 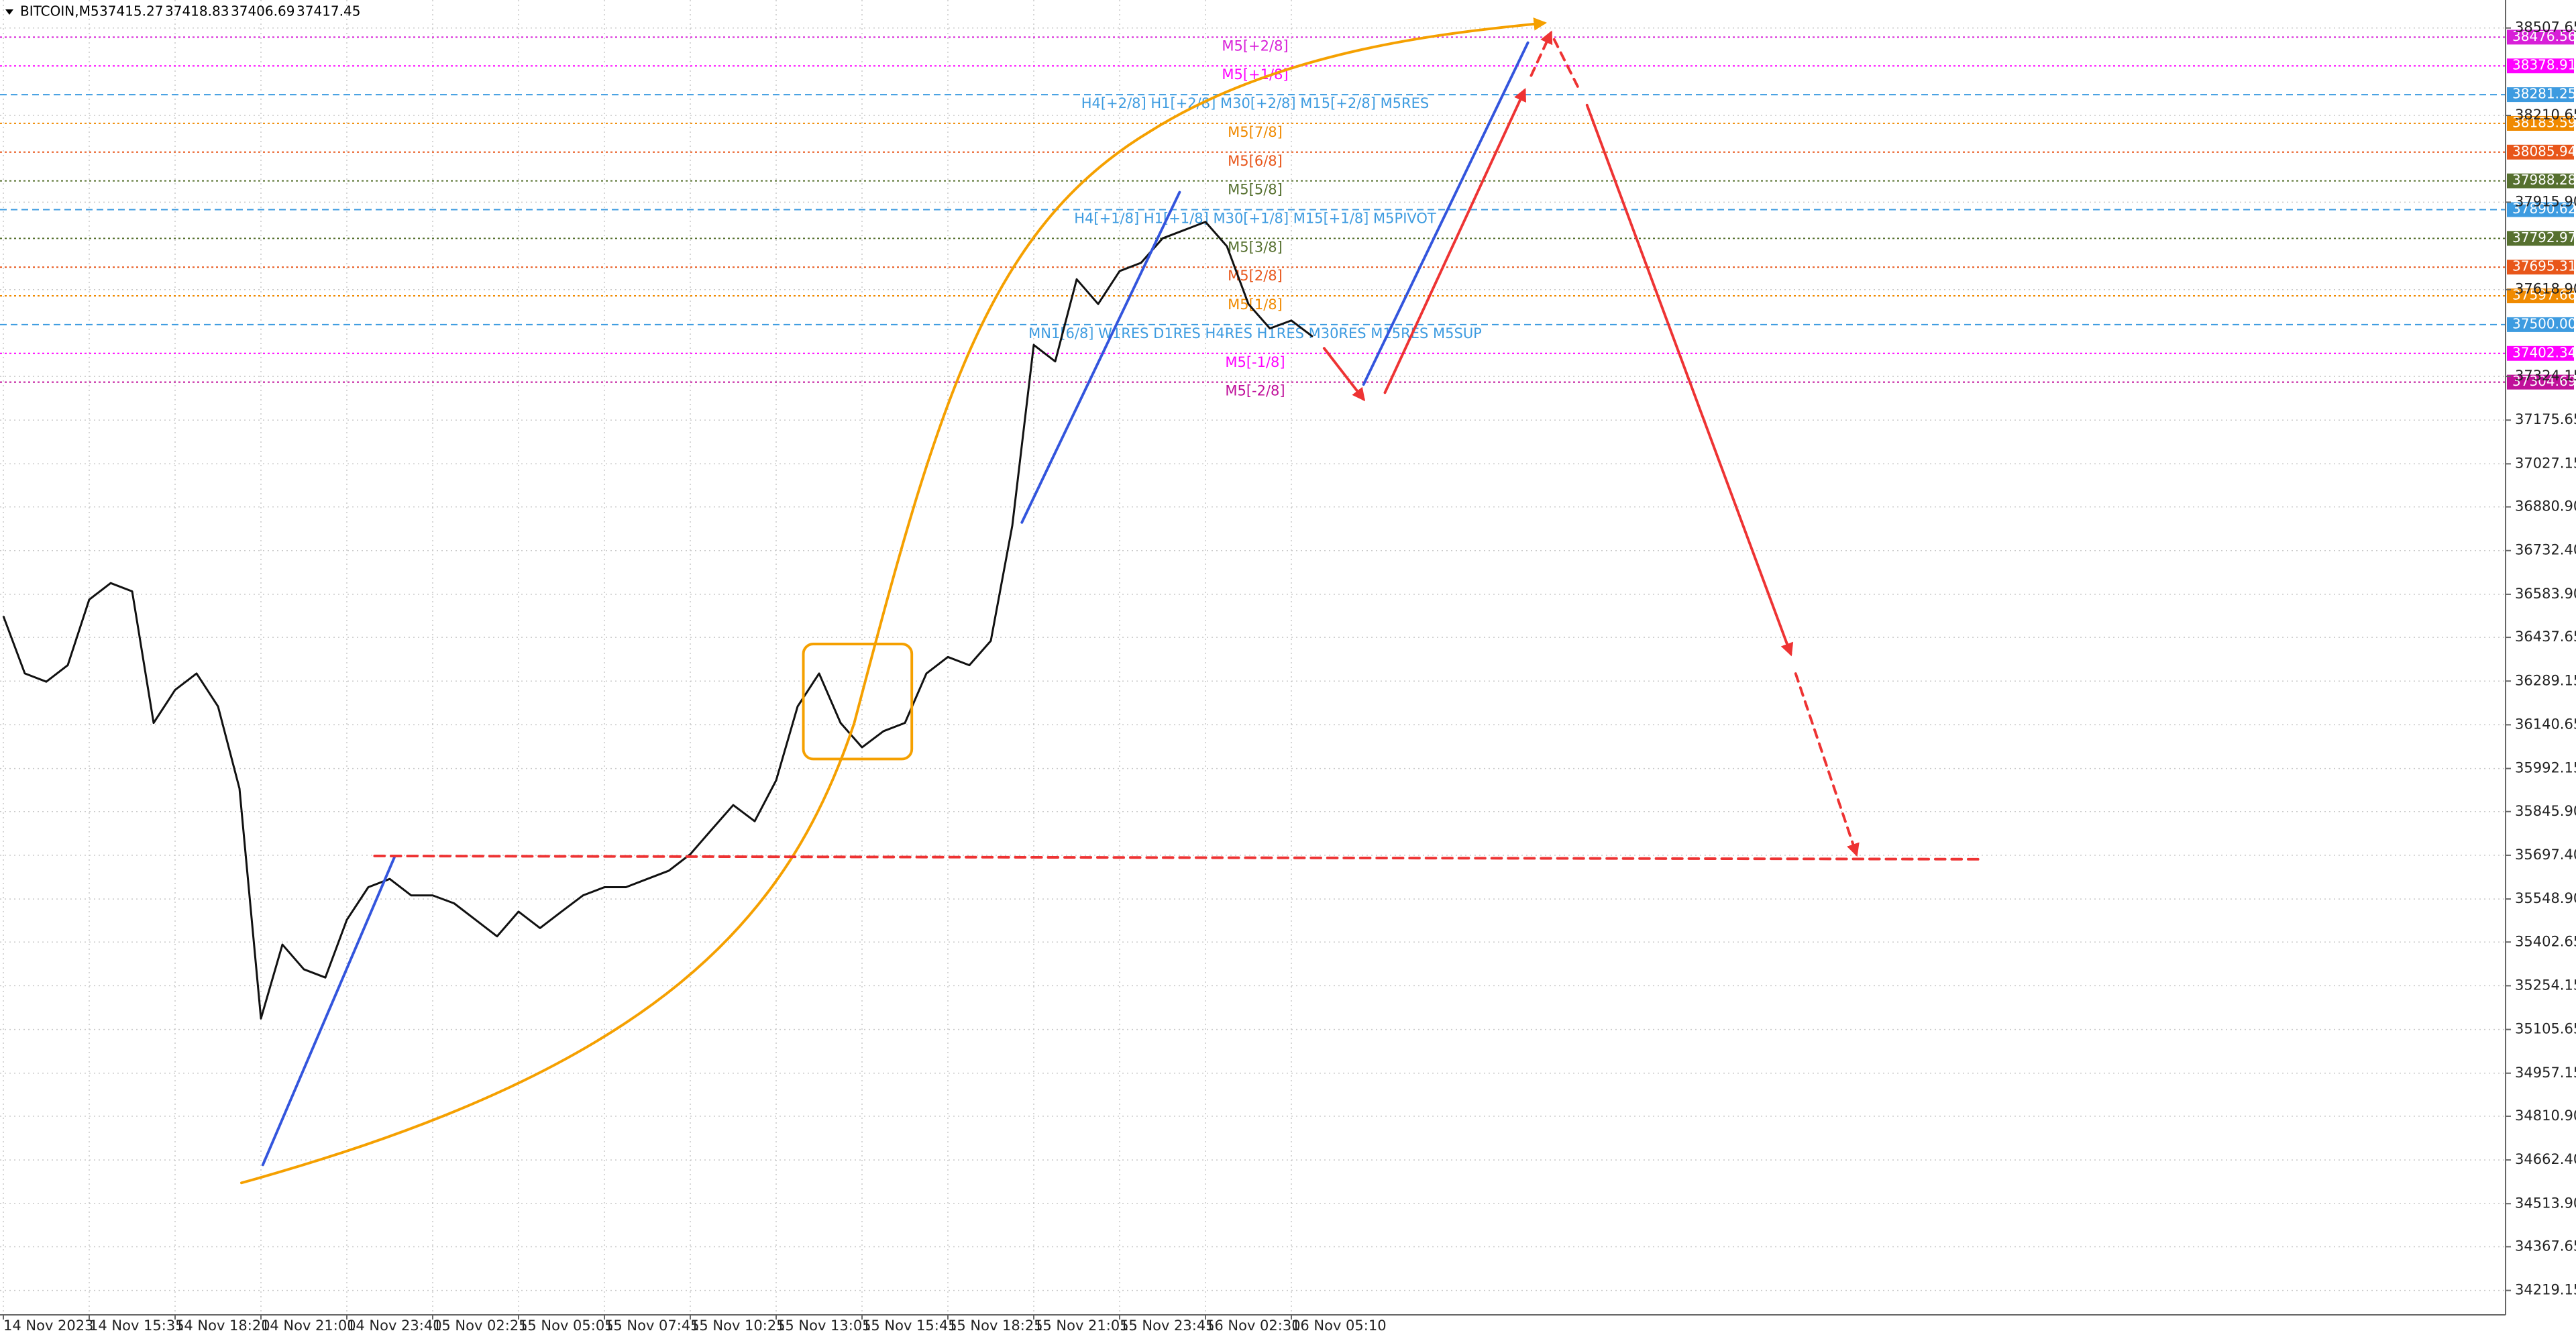 What do you see at coordinates (909, 1326) in the screenshot?
I see `x-tick-label: 15 Nov 15:45` at bounding box center [909, 1326].